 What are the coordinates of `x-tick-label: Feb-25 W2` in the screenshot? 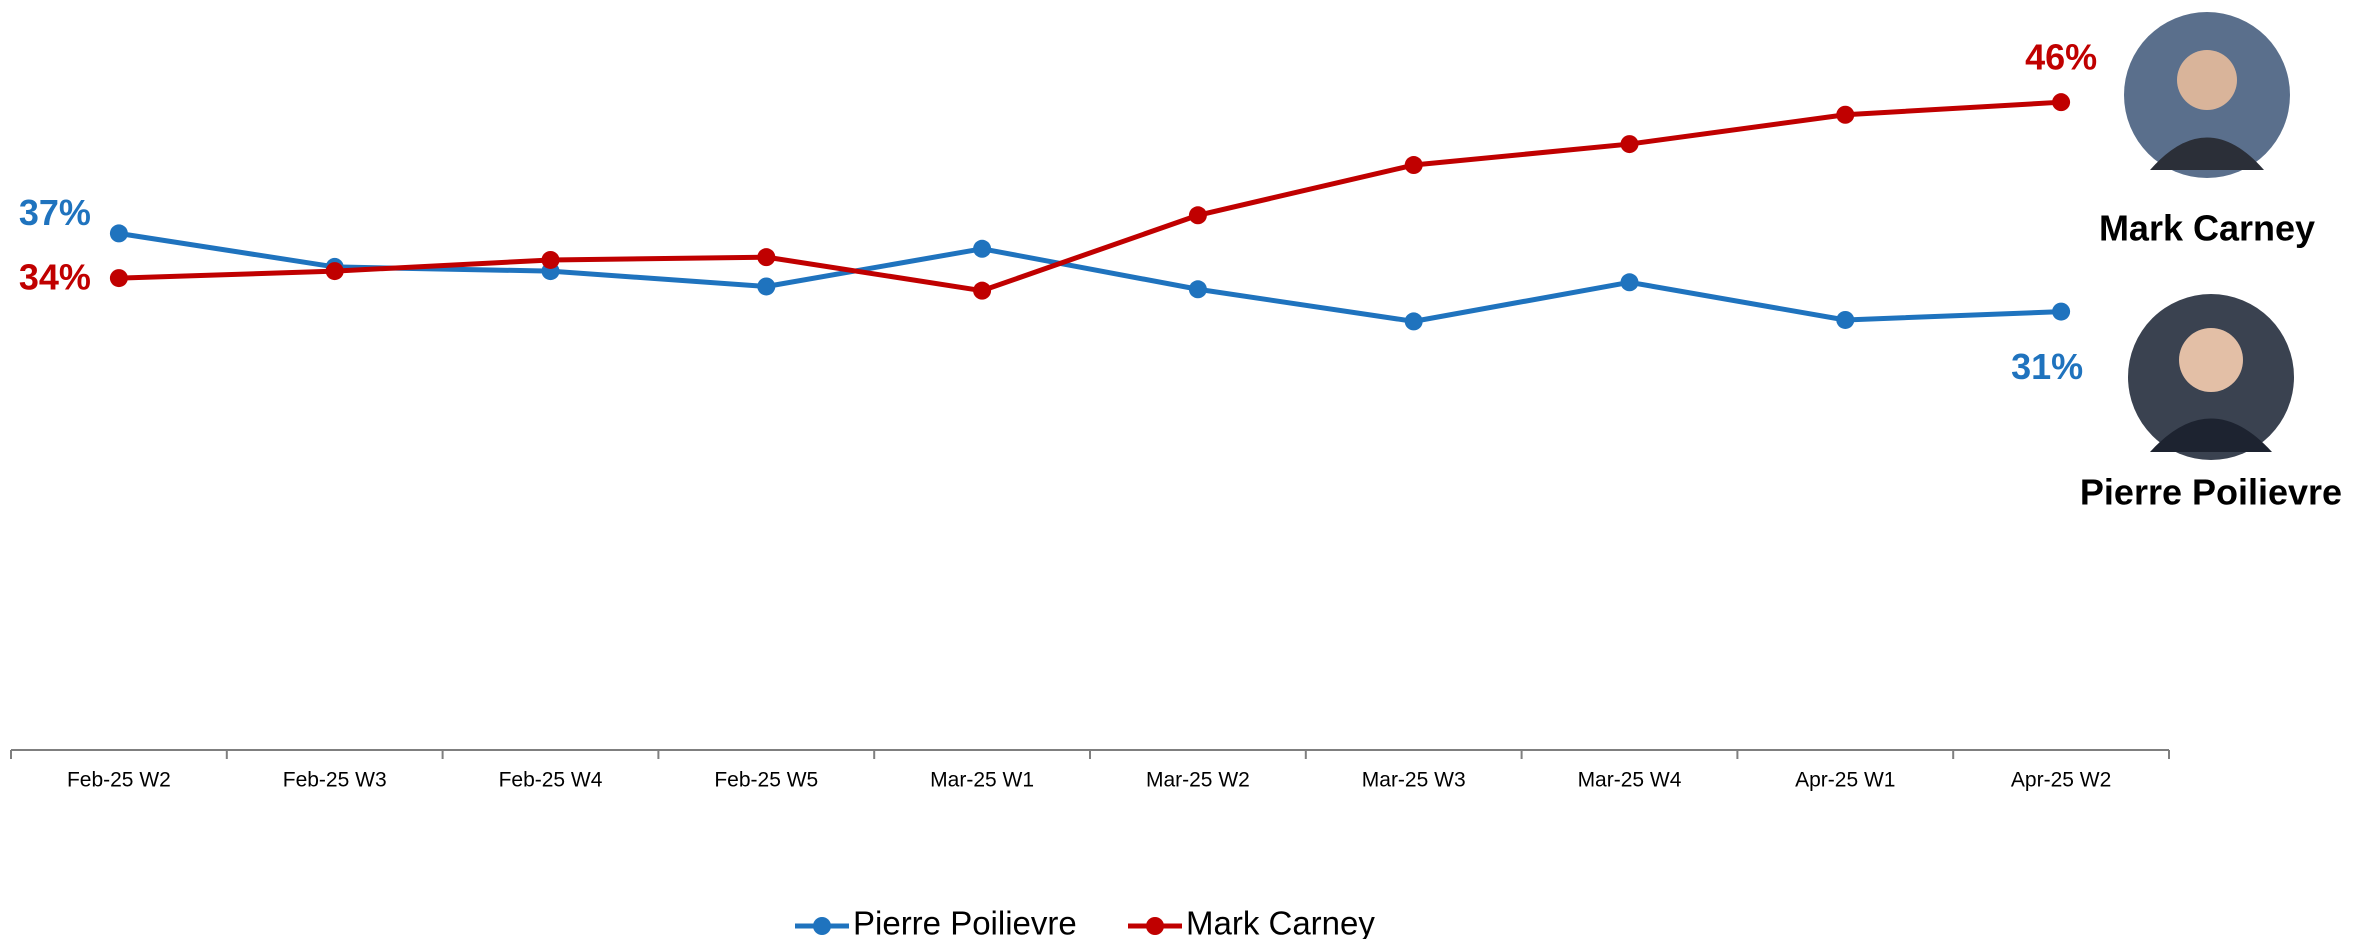 It's located at (119, 780).